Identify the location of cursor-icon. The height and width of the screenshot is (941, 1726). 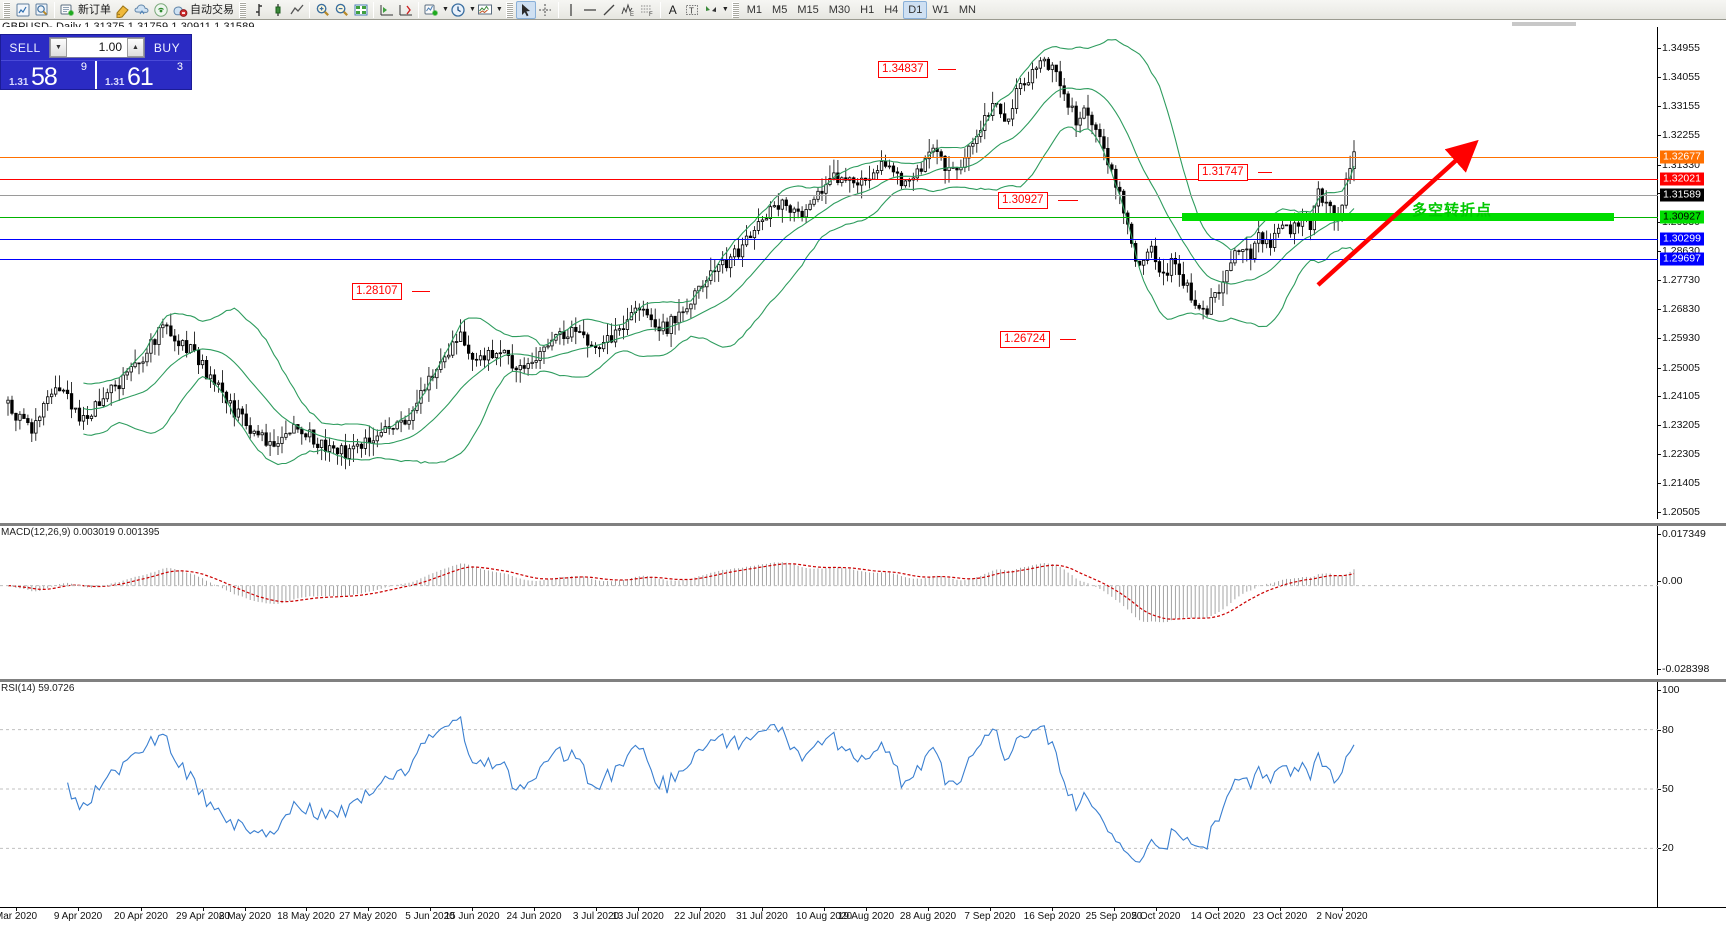
(525, 9).